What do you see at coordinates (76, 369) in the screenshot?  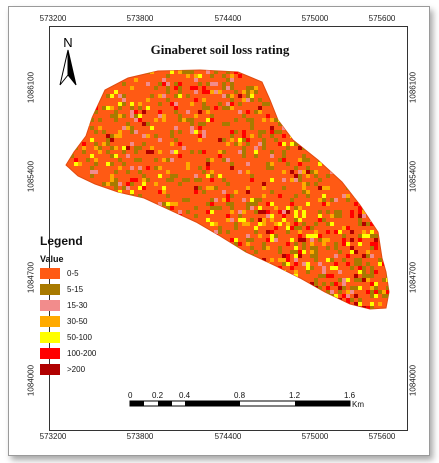 I see `legend-label: >200` at bounding box center [76, 369].